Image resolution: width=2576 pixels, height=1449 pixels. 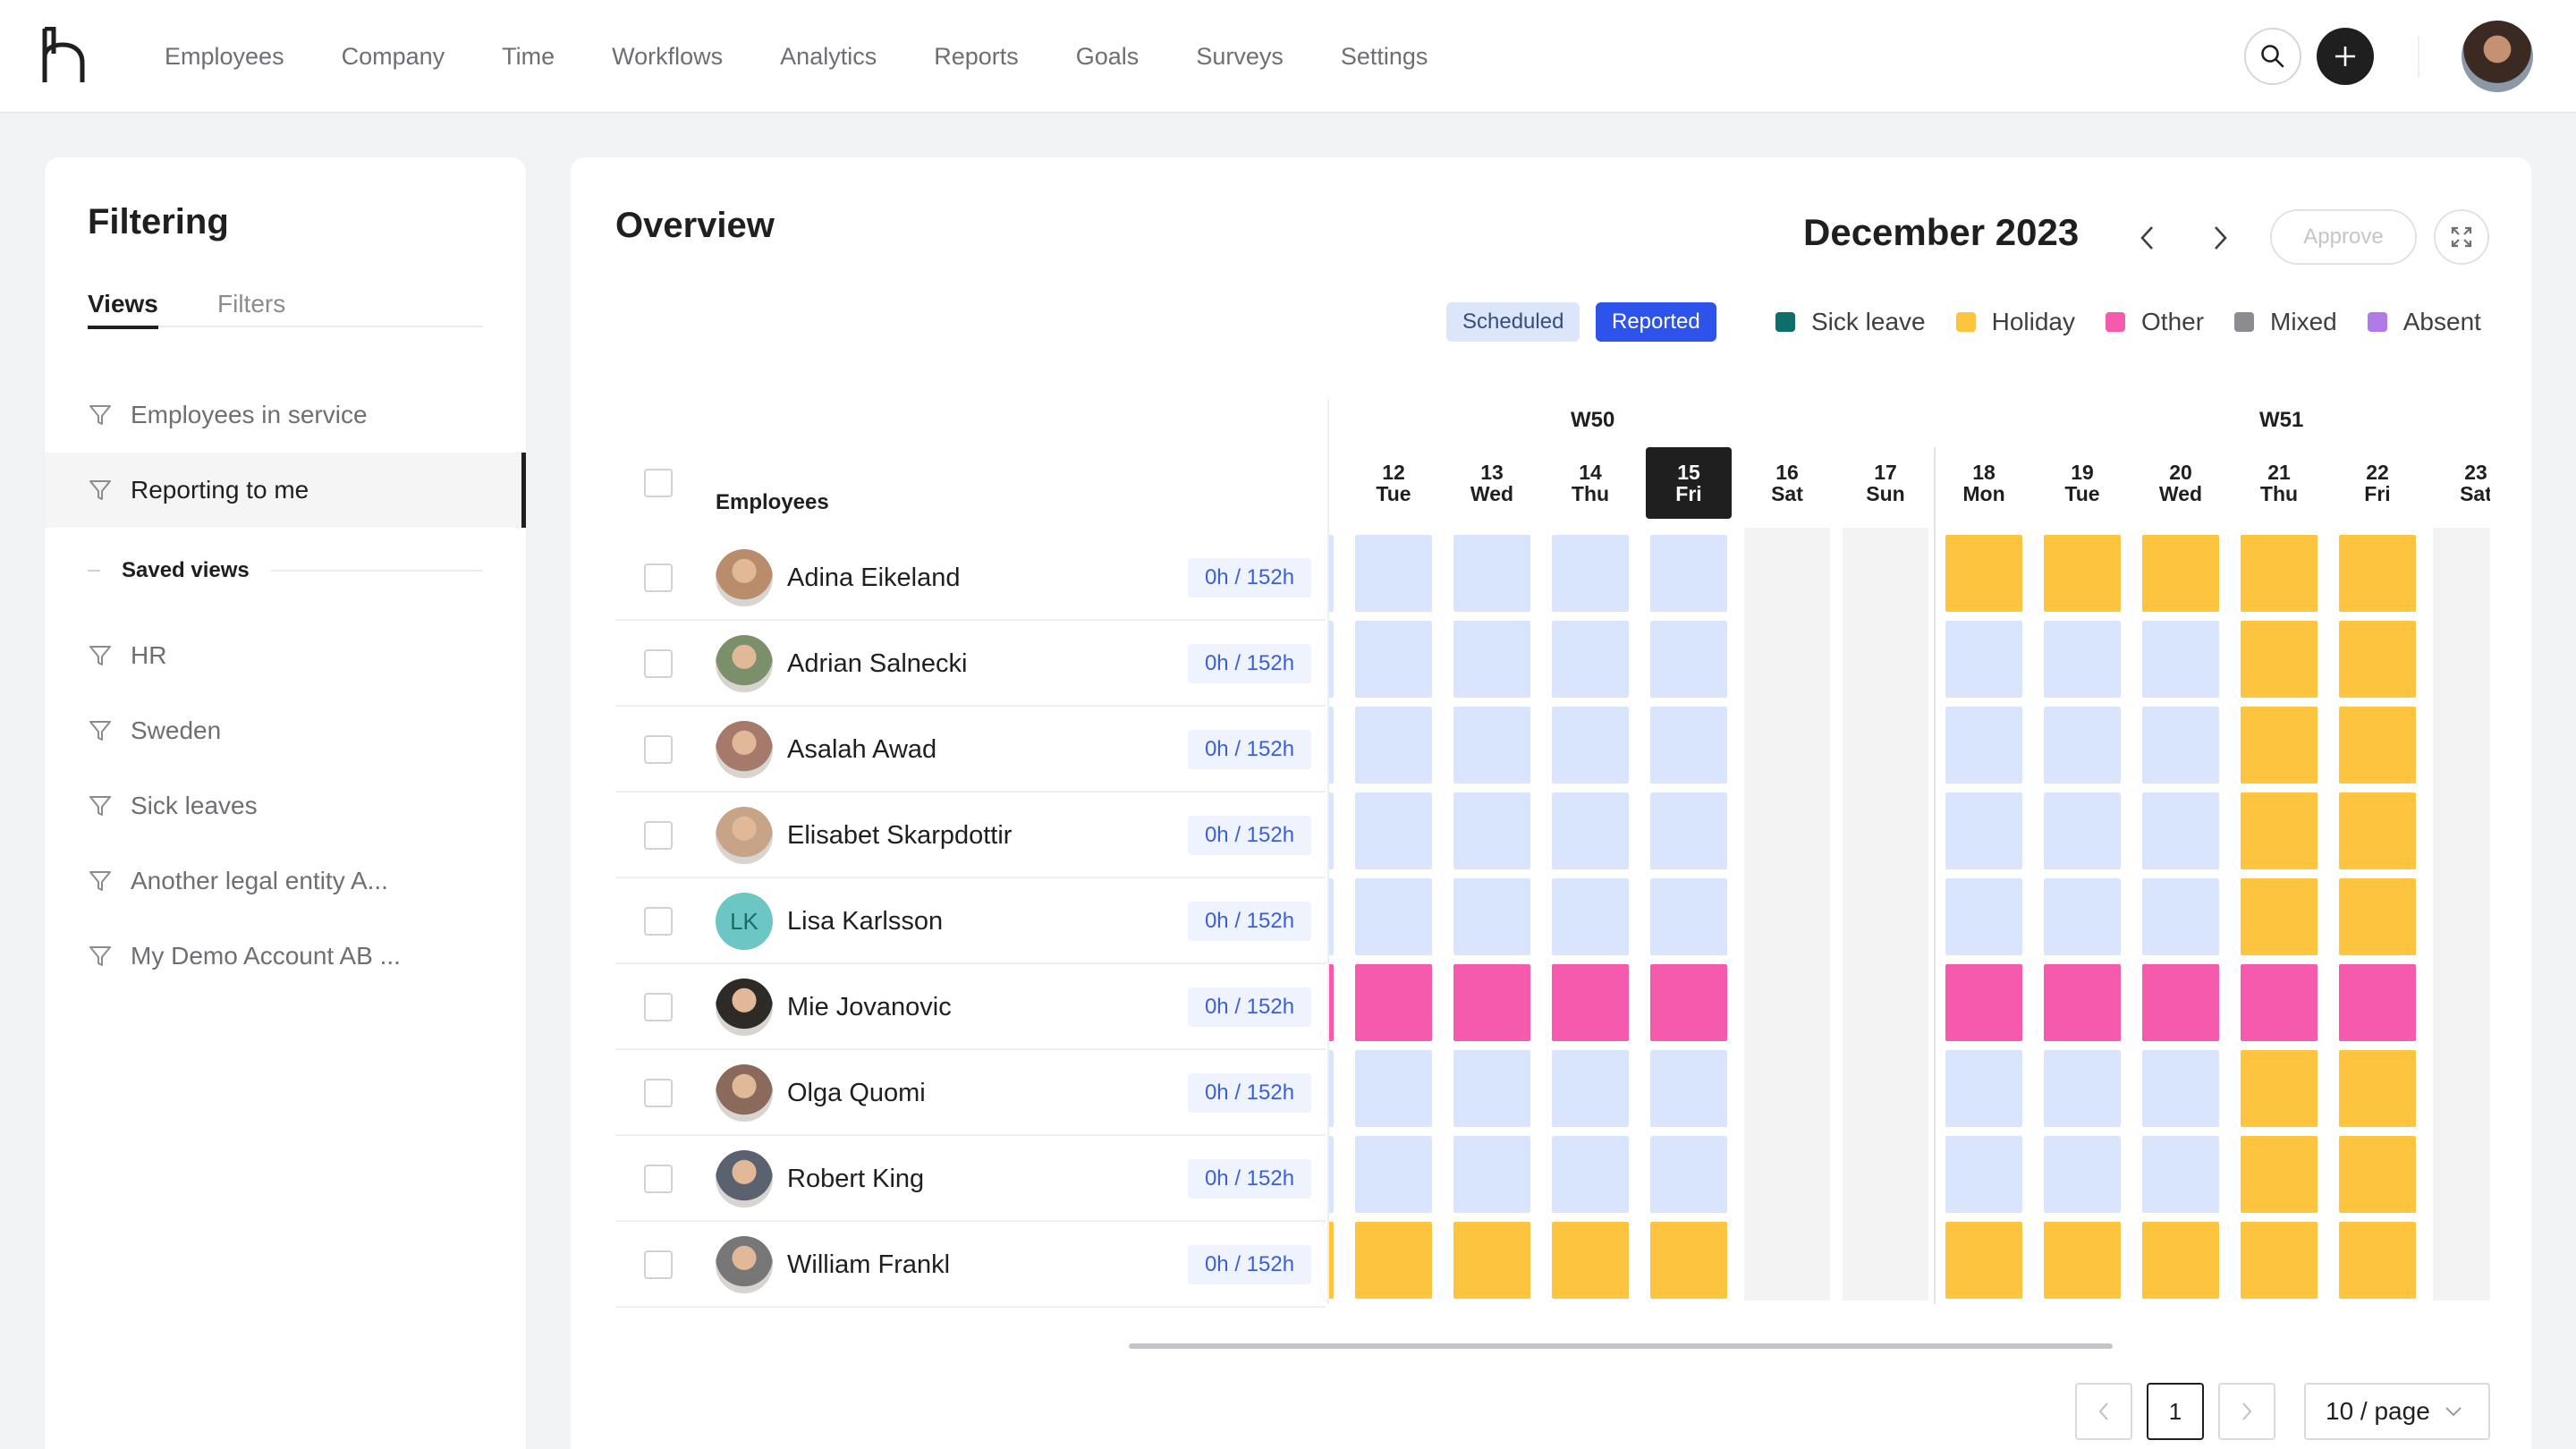 I want to click on nav-item-company: Company, so click(x=393, y=56).